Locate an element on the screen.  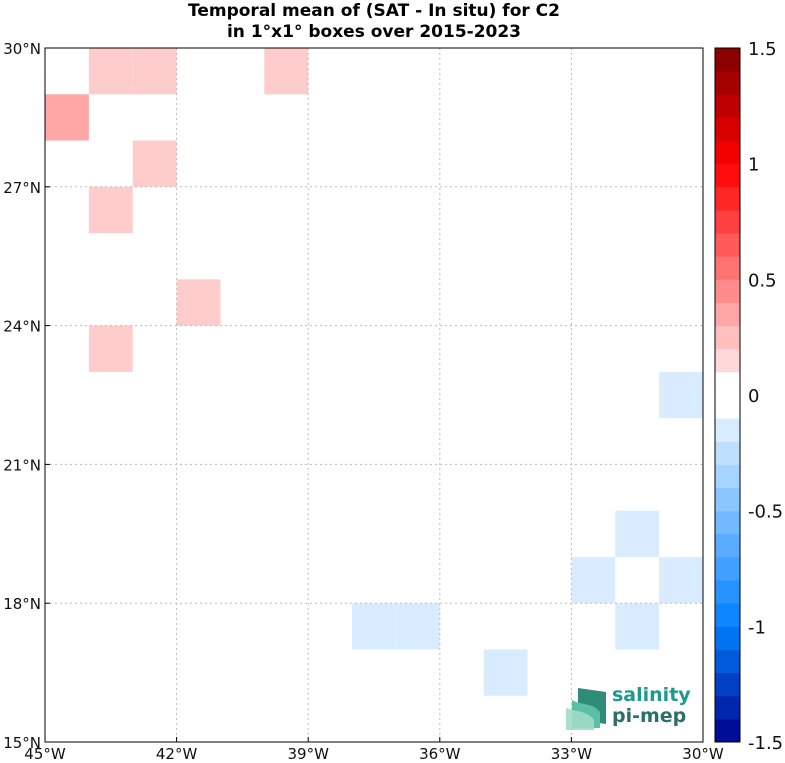
y-tick-label: 27°N is located at coordinates (22, 188).